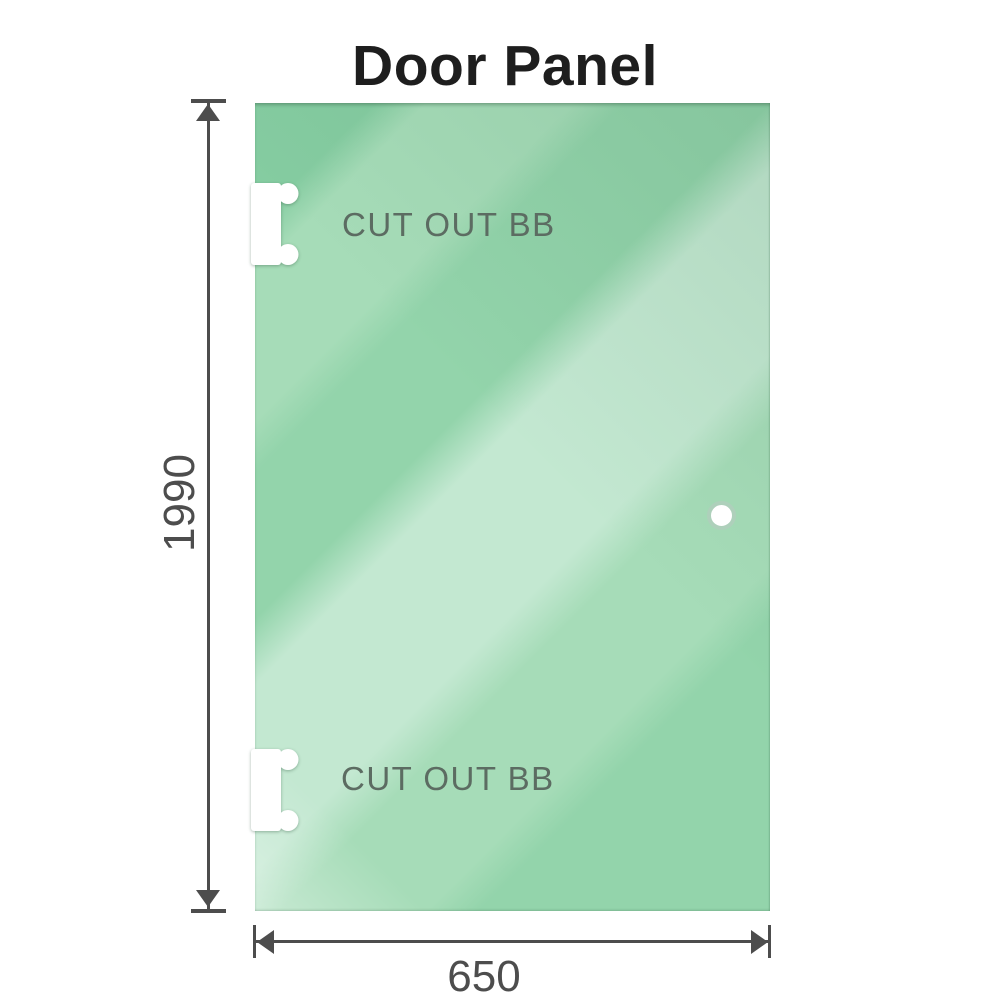 This screenshot has width=1000, height=1000. Describe the element at coordinates (208, 911) in the screenshot. I see `height-dim-cap-bottom` at that location.